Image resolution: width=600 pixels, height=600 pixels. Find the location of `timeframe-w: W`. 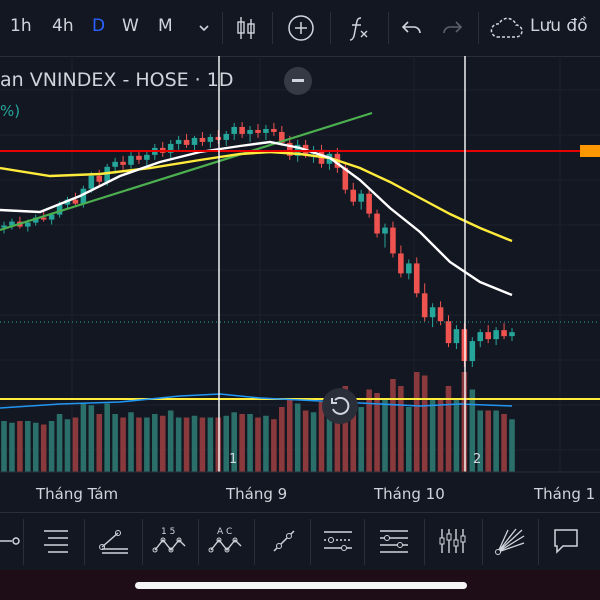

timeframe-w: W is located at coordinates (130, 26).